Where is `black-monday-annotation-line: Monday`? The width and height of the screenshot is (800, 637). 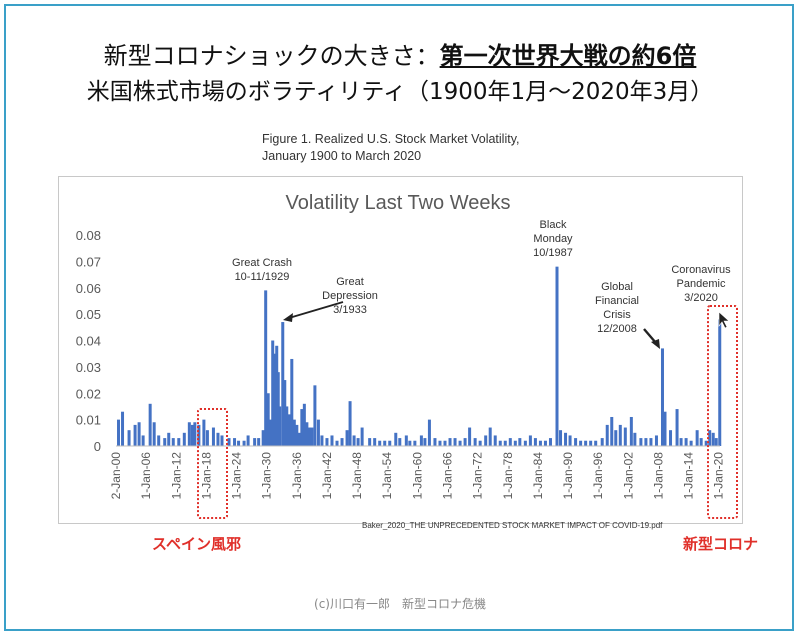
black-monday-annotation-line: Monday is located at coordinates (553, 239).